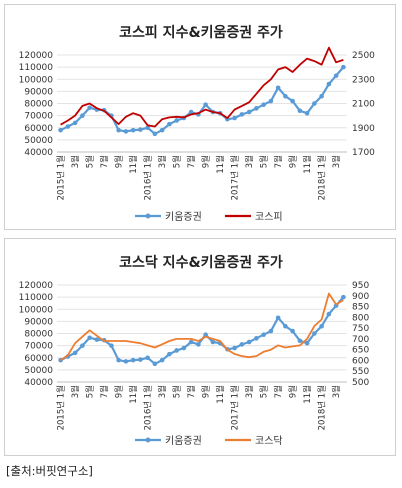  Describe the element at coordinates (269, 441) in the screenshot. I see `legend-label-kosdaq: 코스닥` at that location.